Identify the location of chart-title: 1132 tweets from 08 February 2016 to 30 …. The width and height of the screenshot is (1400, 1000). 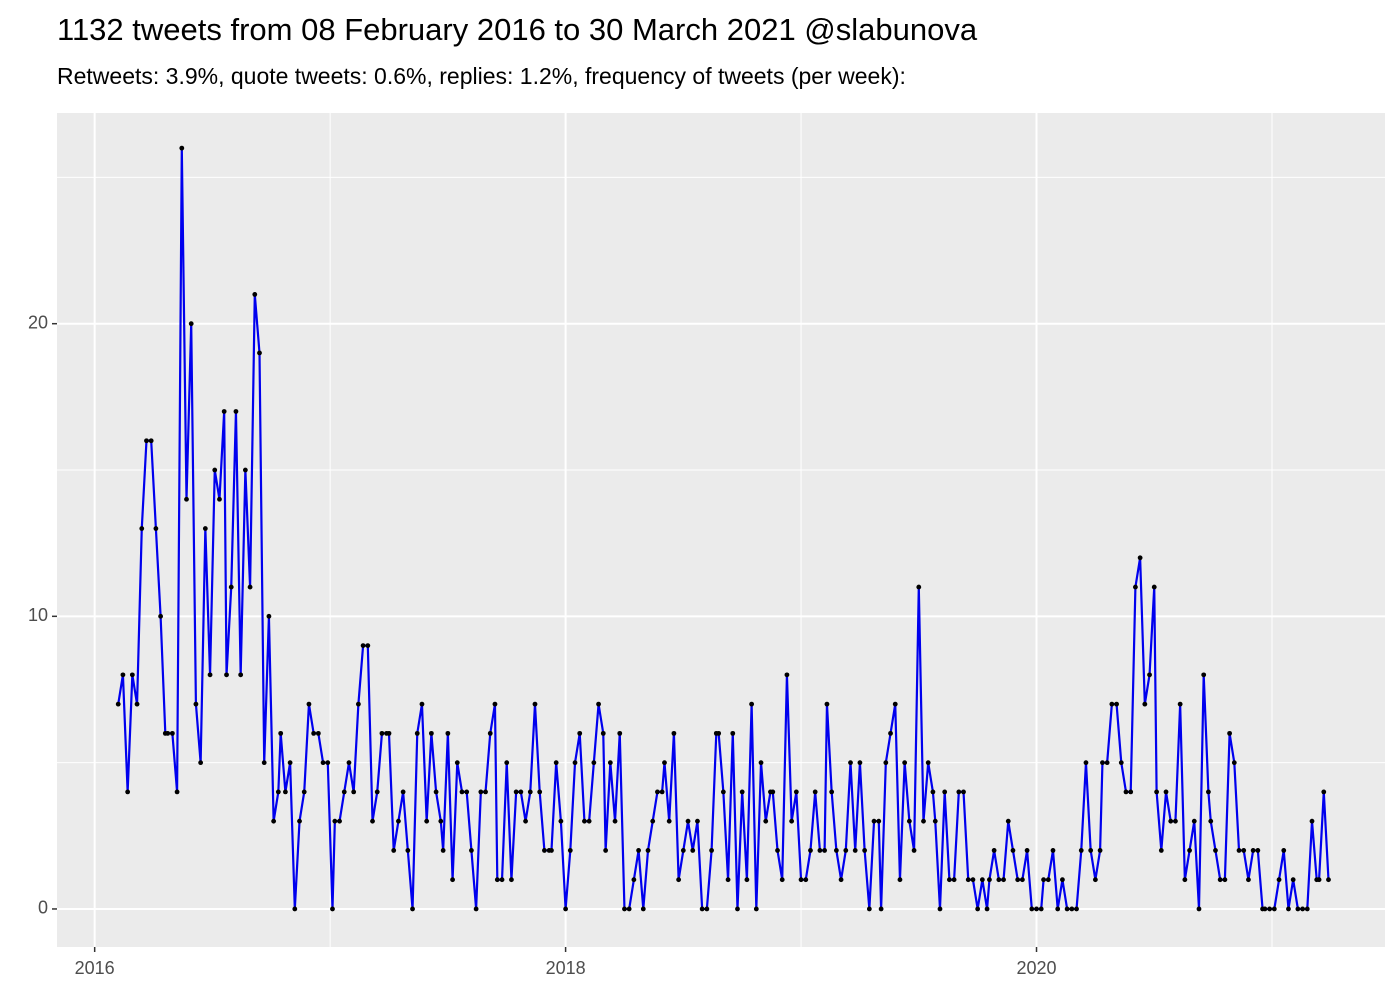
(517, 29).